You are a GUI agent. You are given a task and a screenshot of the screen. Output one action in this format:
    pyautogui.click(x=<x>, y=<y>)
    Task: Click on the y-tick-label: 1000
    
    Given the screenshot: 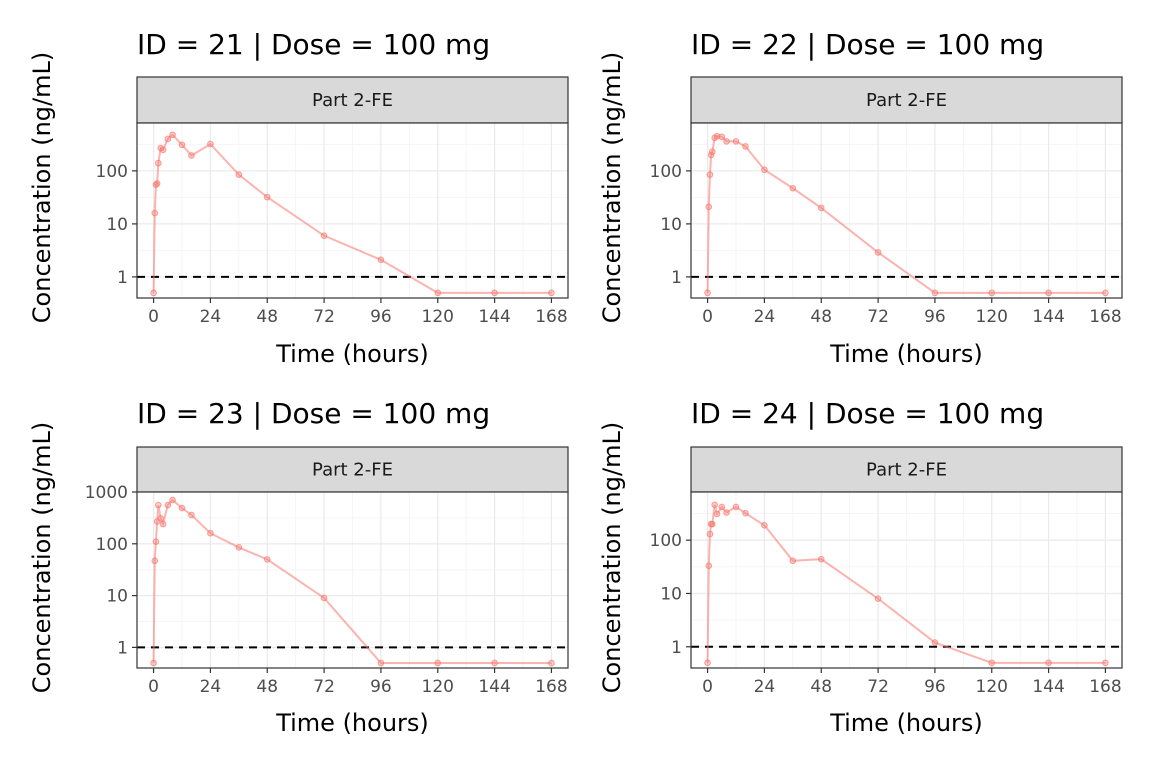 What is the action you would take?
    pyautogui.click(x=106, y=493)
    